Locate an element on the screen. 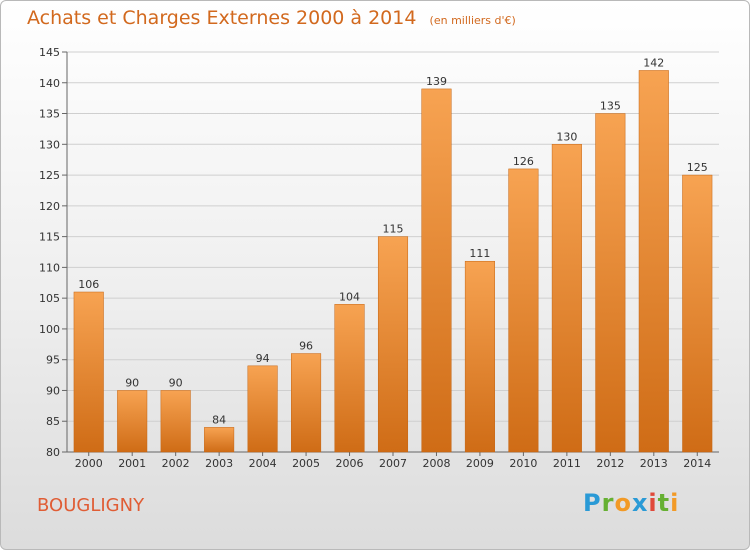  y-tick-label: 100 is located at coordinates (49, 329).